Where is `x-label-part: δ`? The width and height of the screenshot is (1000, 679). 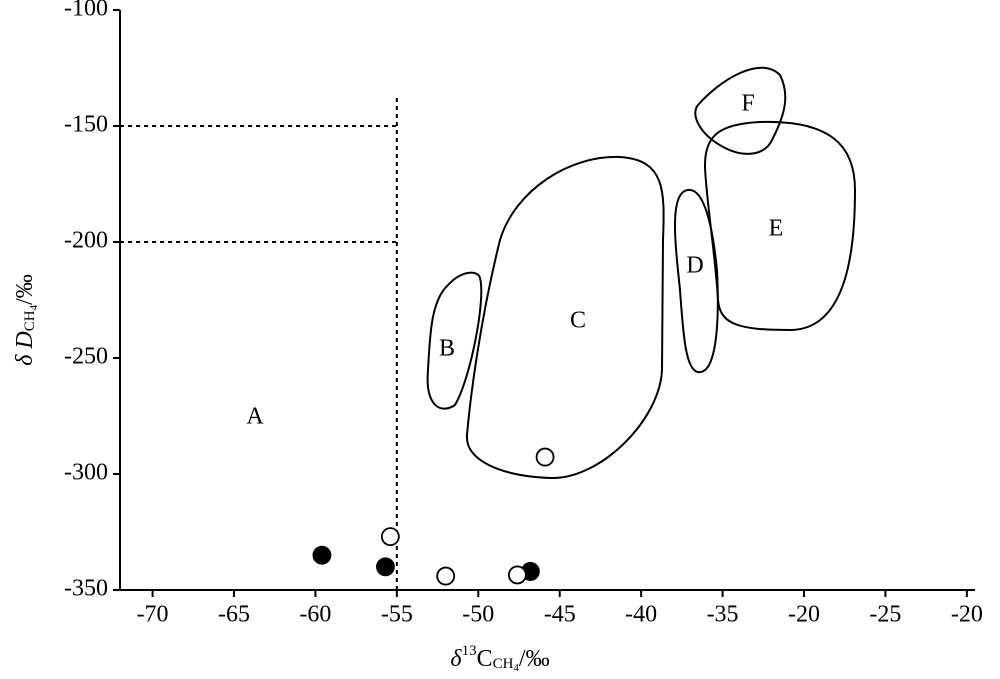
x-label-part: δ is located at coordinates (456, 659).